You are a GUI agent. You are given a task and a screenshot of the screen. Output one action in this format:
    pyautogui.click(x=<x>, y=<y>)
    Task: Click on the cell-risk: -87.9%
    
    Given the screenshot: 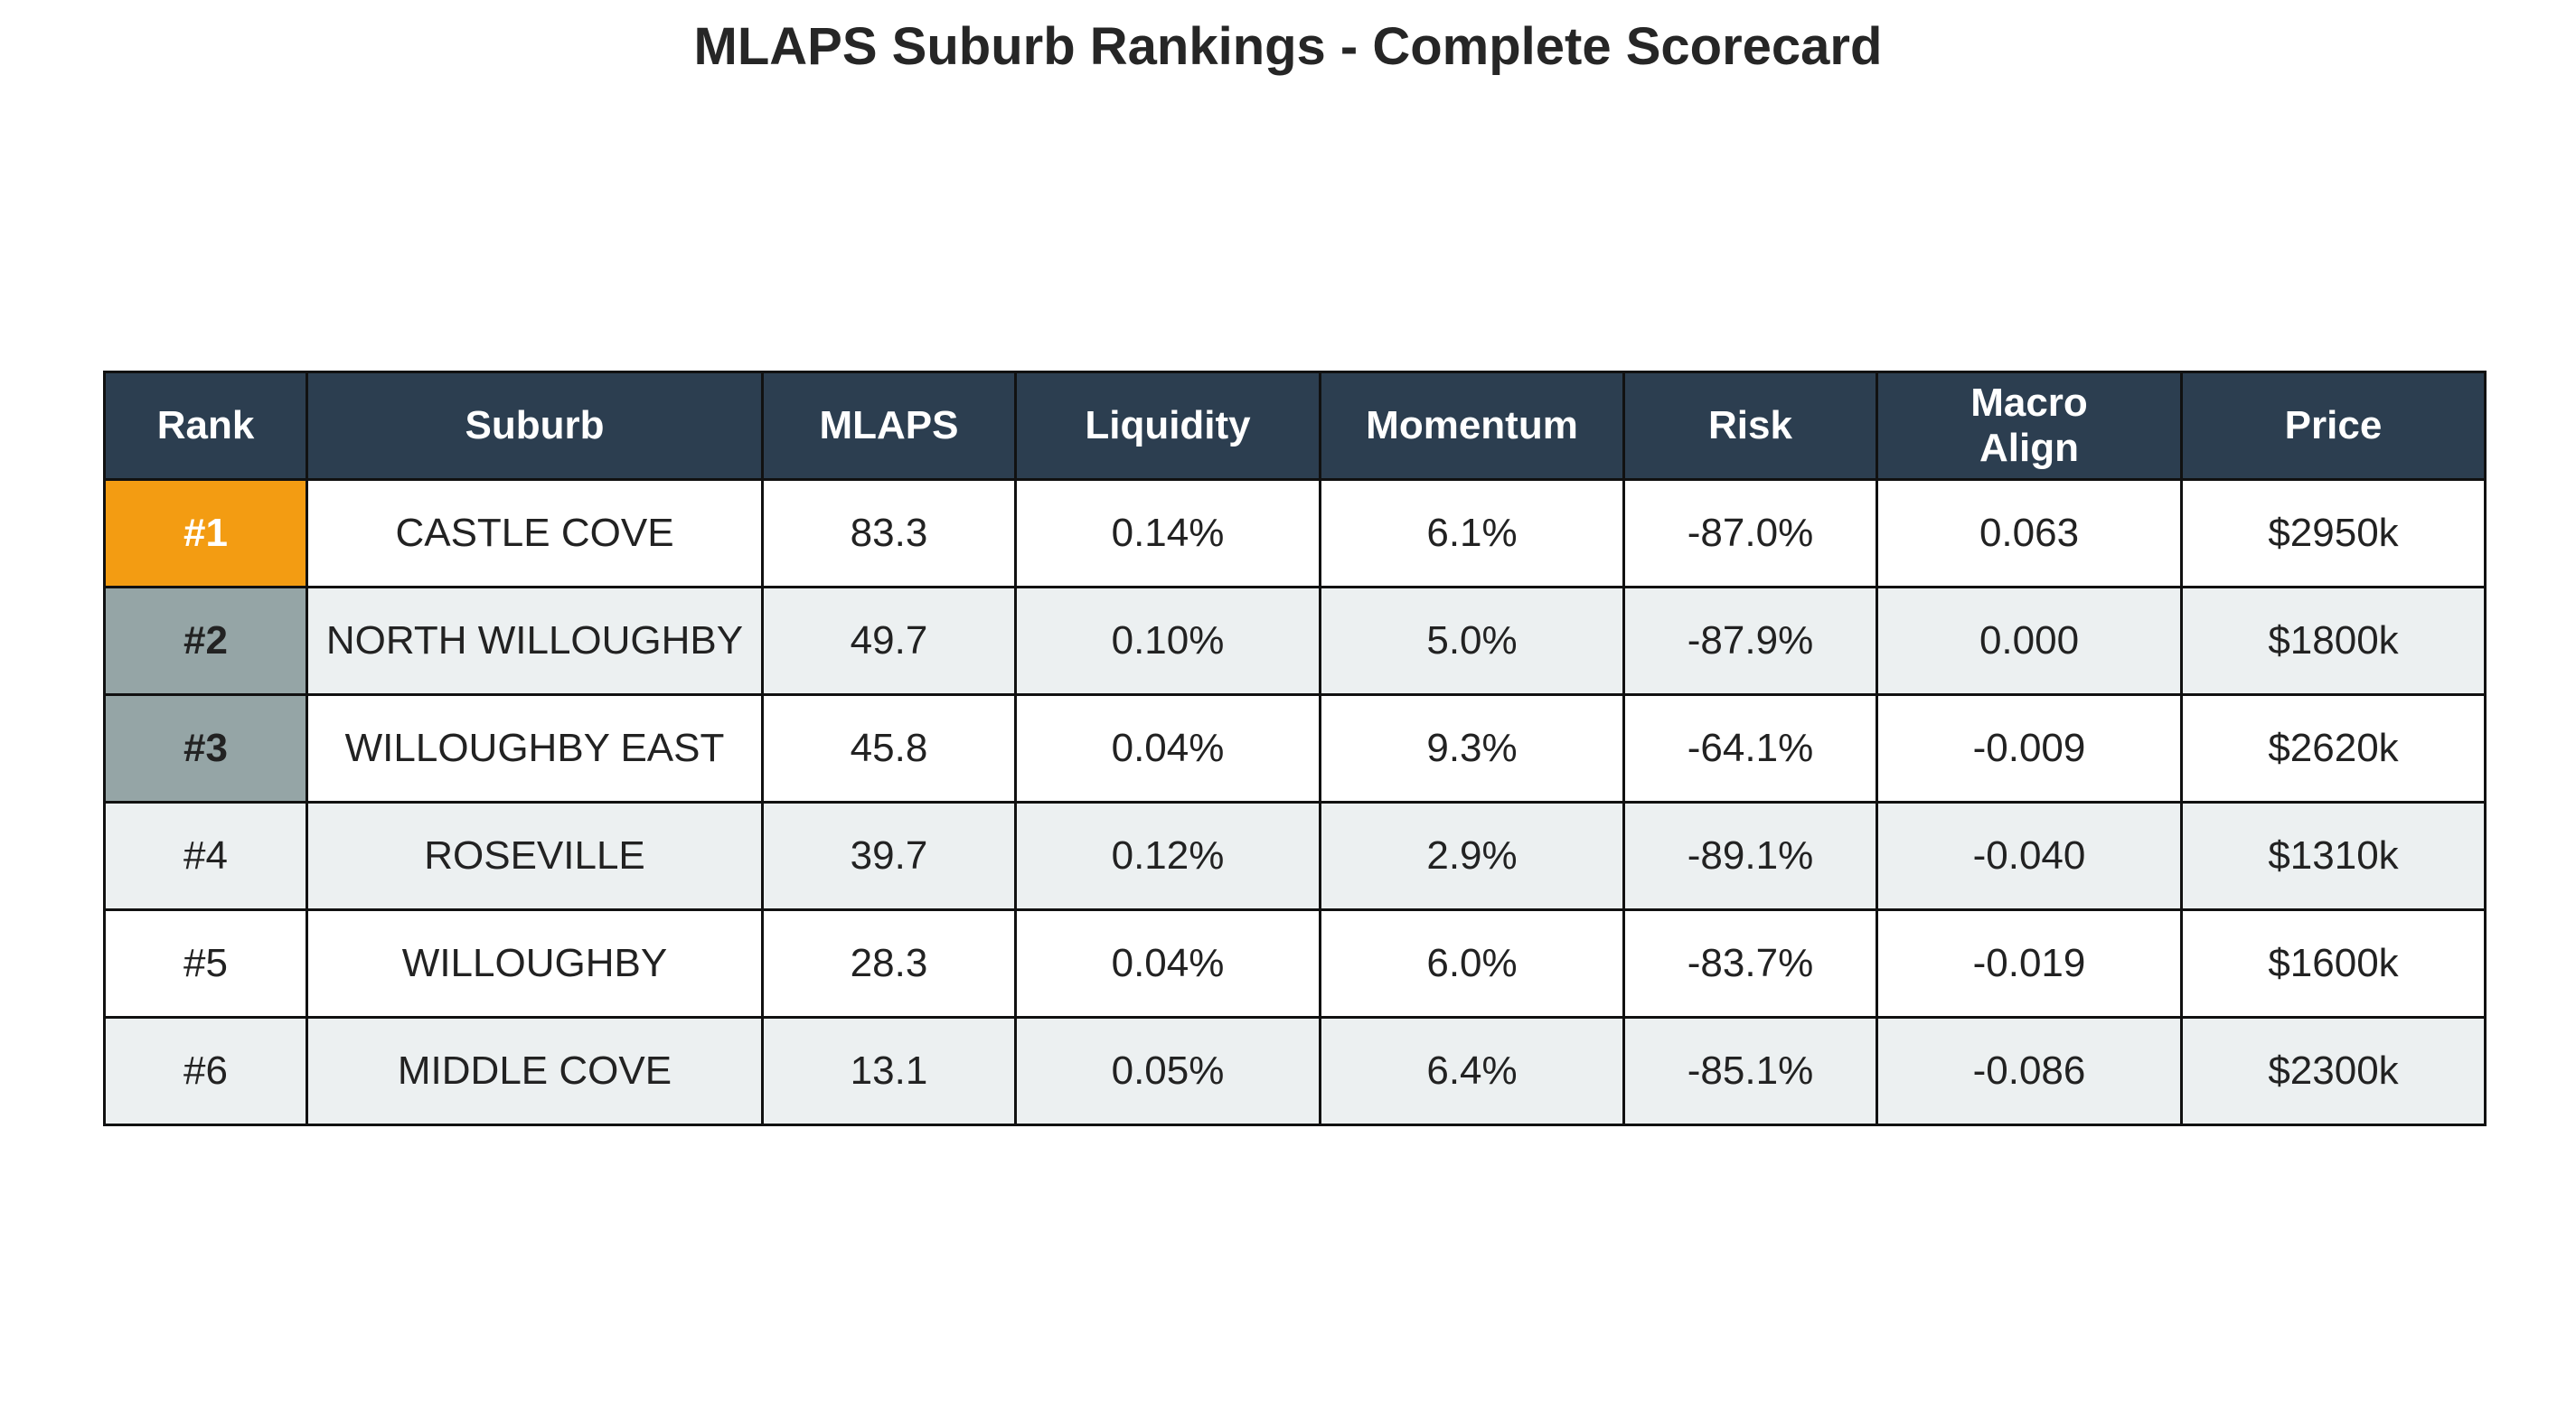 What is the action you would take?
    pyautogui.click(x=1750, y=641)
    